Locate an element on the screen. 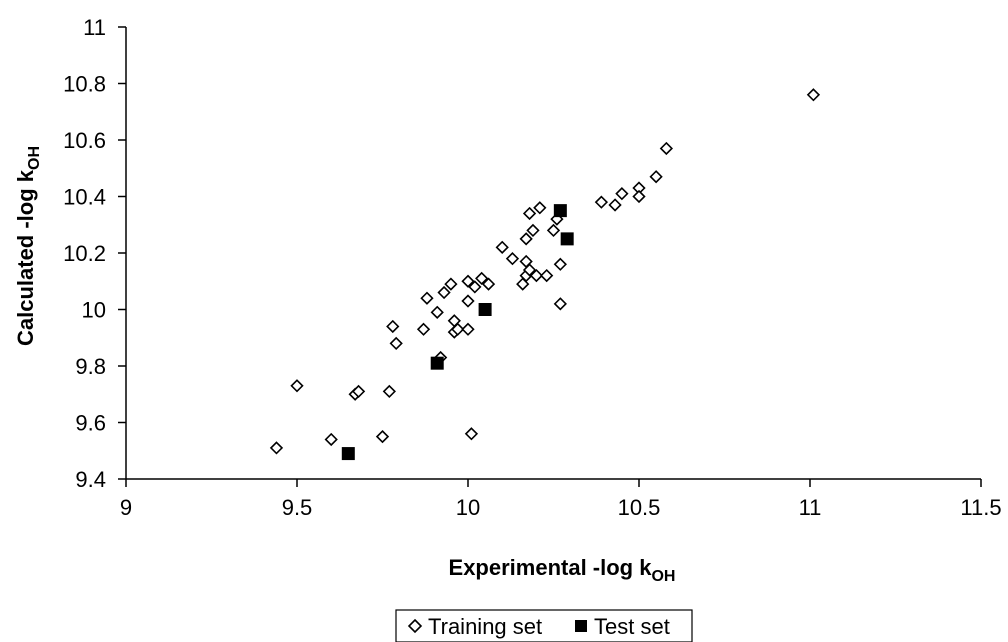 The image size is (1008, 642). y-tick-label: 10 is located at coordinates (94, 310).